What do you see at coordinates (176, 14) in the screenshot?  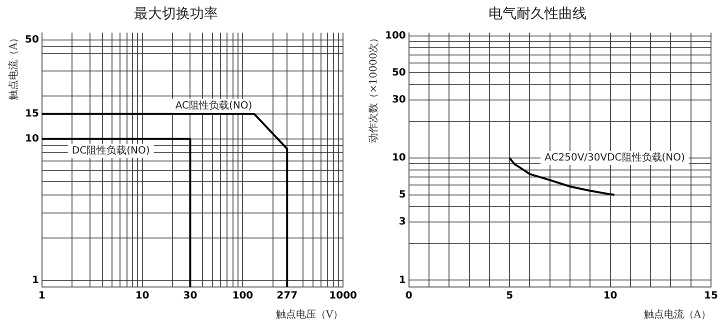 I see `chart-title: 最大切换功率` at bounding box center [176, 14].